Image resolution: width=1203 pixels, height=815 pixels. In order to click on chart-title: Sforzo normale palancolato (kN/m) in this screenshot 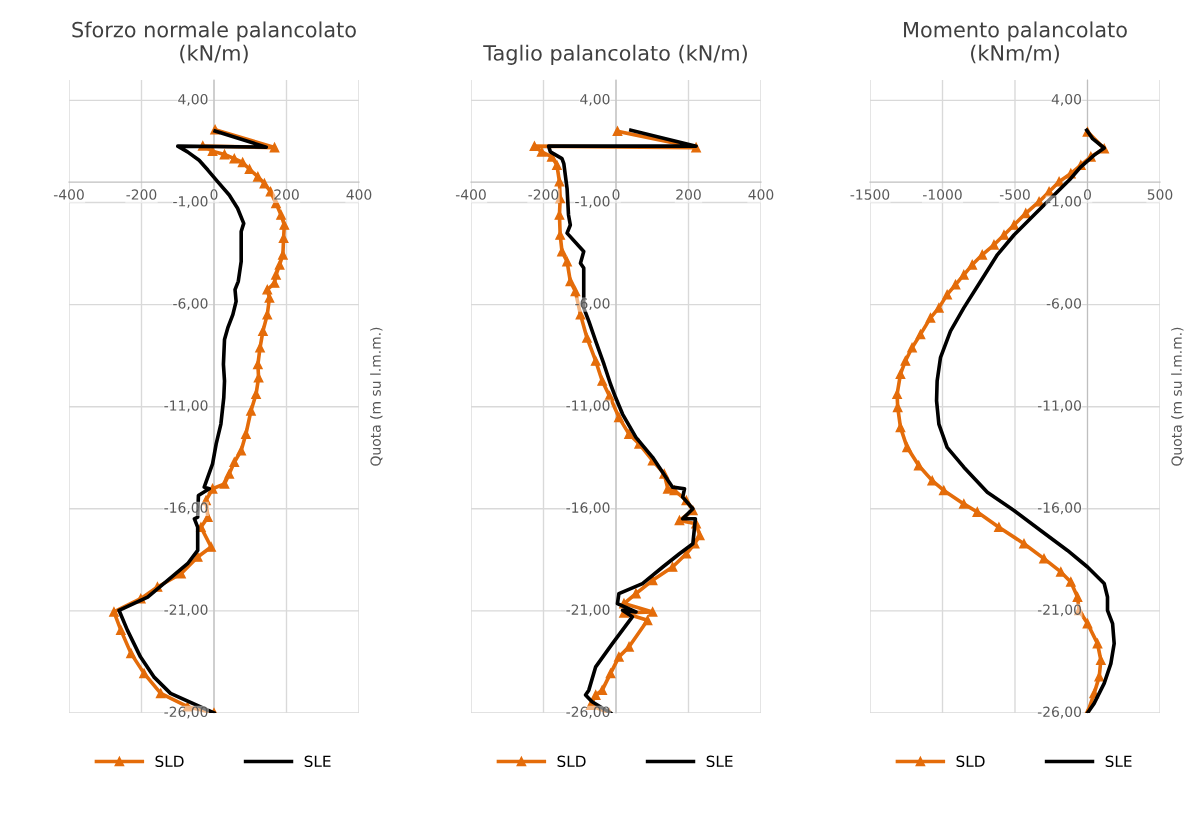, I will do `click(214, 42)`.